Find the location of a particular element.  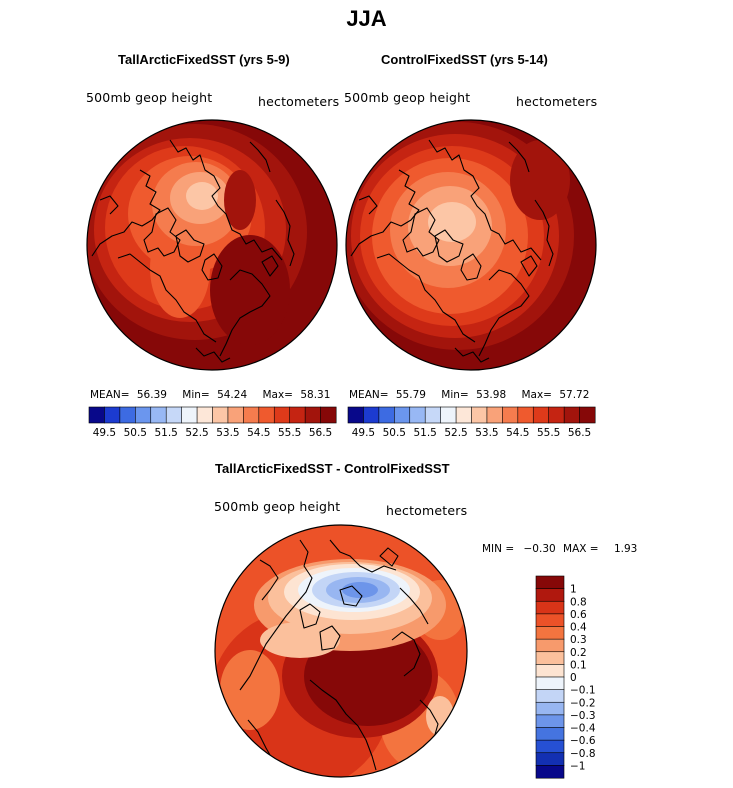

panel1-variable-label: 500mb geop height is located at coordinates (149, 97).